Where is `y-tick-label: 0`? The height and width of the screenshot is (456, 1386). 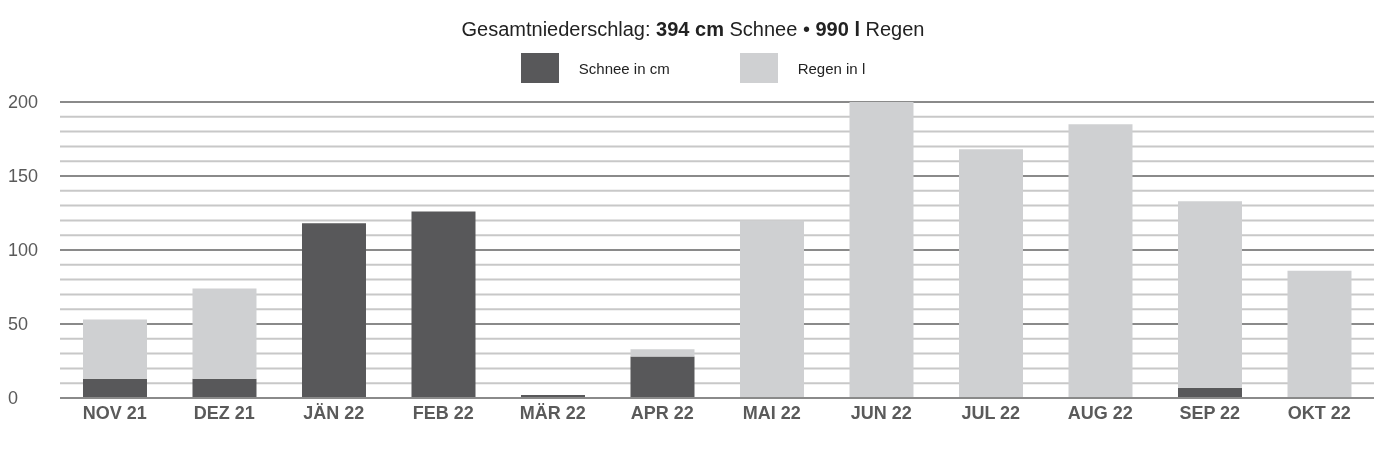
y-tick-label: 0 is located at coordinates (13, 398).